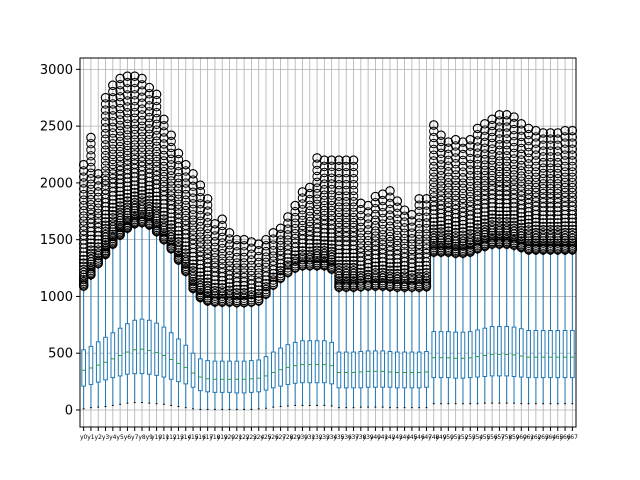  I want to click on x-tick-label-y2: y2, so click(99, 437).